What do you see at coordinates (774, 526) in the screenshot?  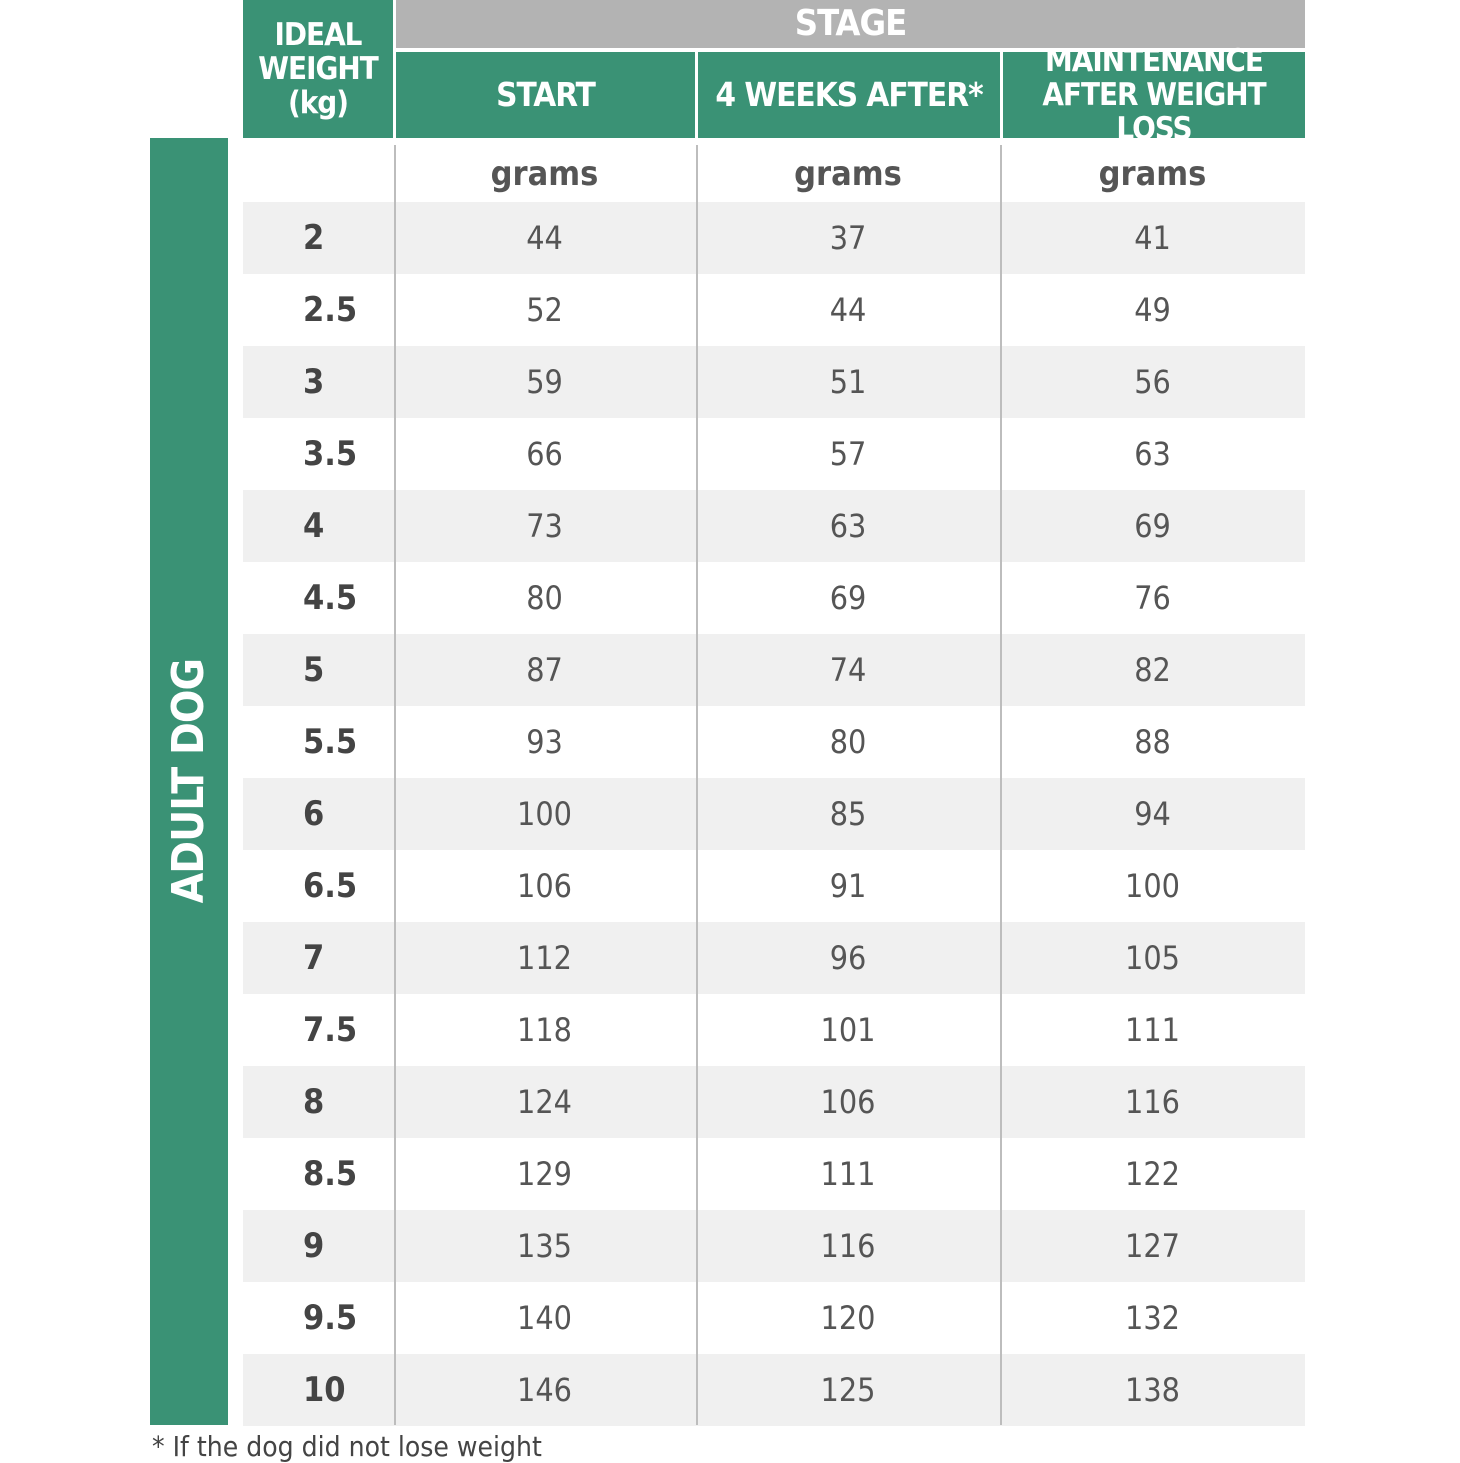 I see `table-row: 4 73 63 69` at bounding box center [774, 526].